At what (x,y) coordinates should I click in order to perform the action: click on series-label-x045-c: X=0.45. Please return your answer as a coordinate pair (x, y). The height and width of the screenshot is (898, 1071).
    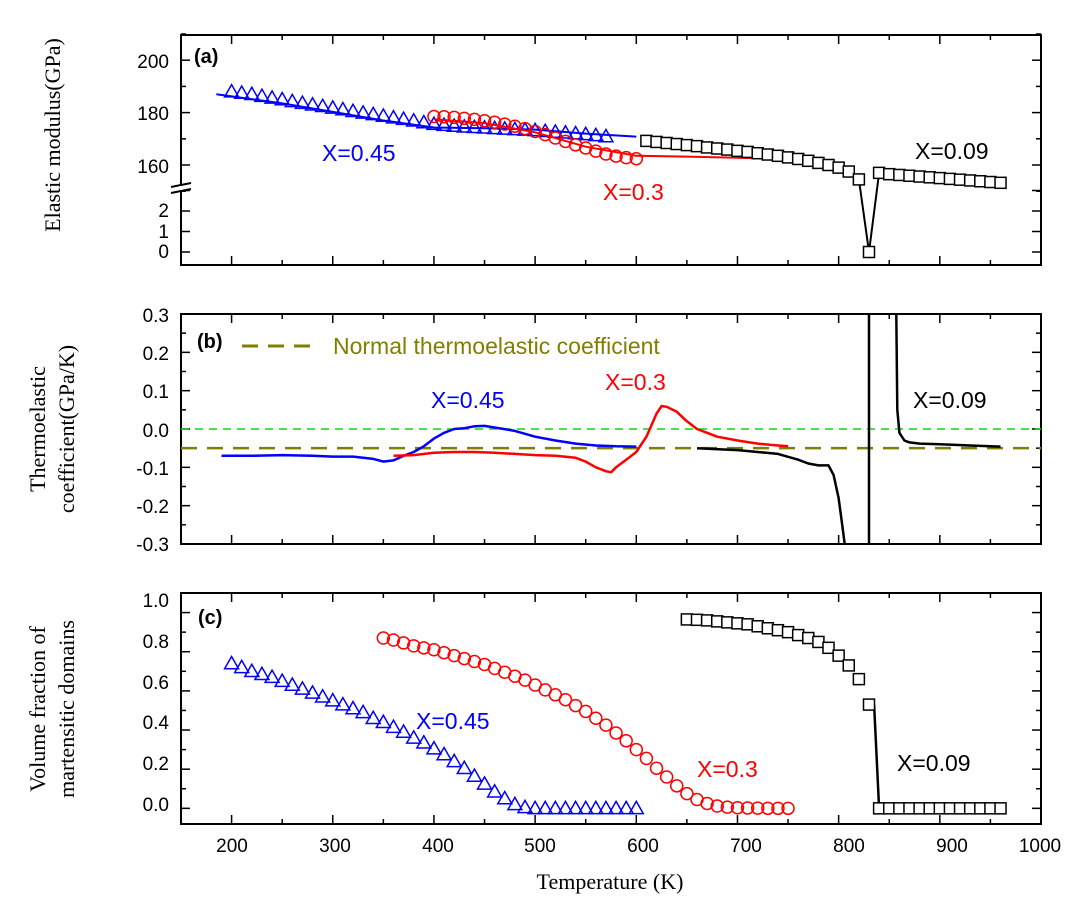
    Looking at the image, I should click on (453, 721).